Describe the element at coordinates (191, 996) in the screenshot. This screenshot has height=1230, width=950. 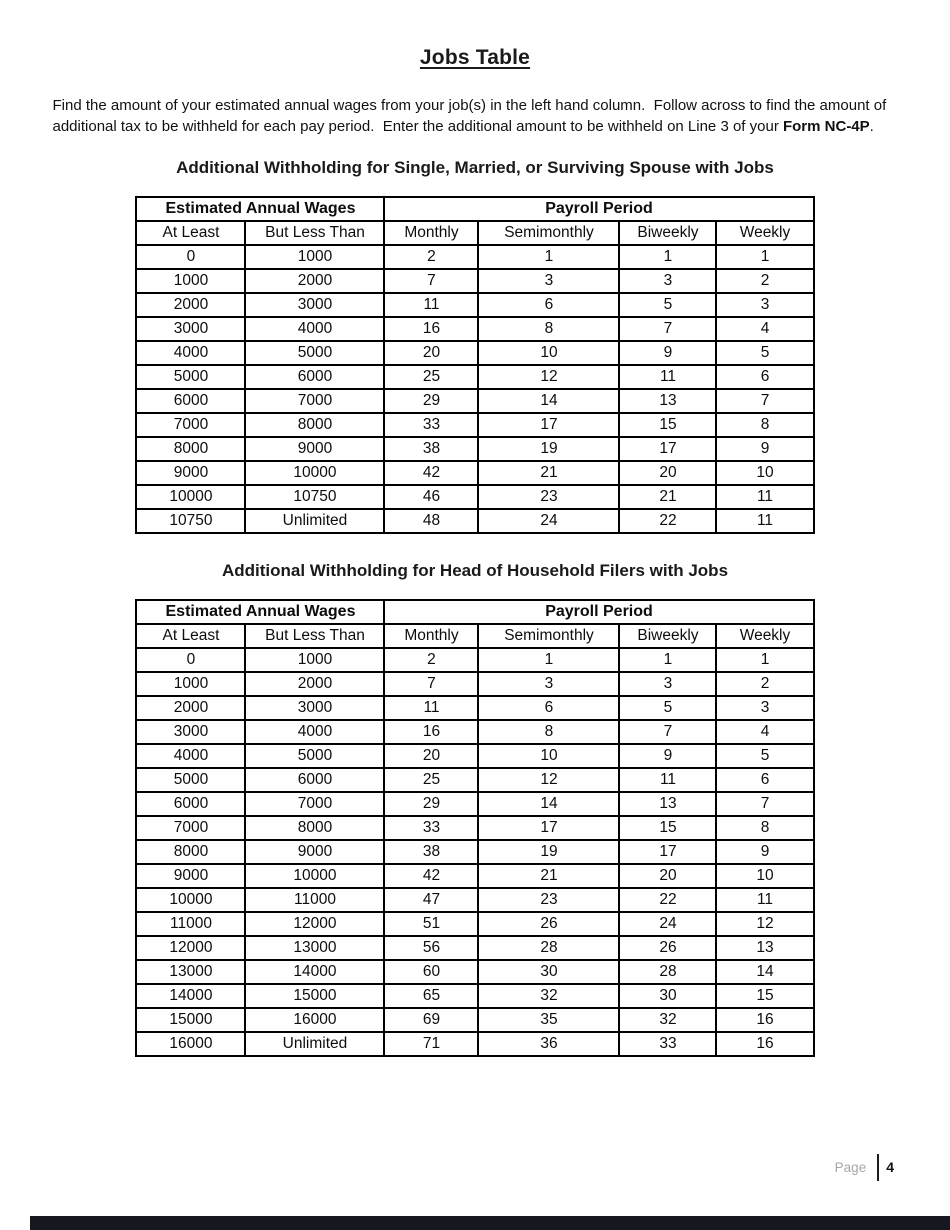
I see `table-cell: 14000` at that location.